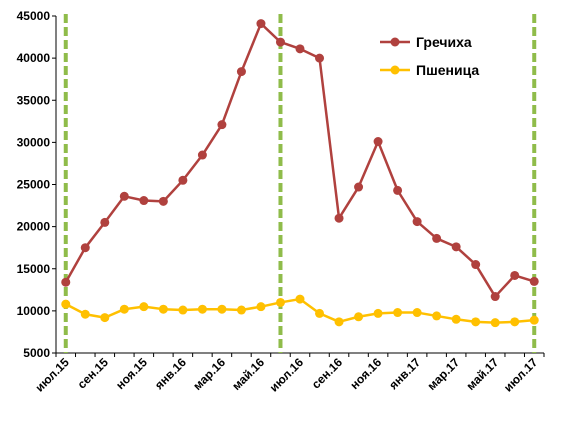 The height and width of the screenshot is (422, 588). What do you see at coordinates (444, 374) in the screenshot?
I see `x-tick-label: мар.17` at bounding box center [444, 374].